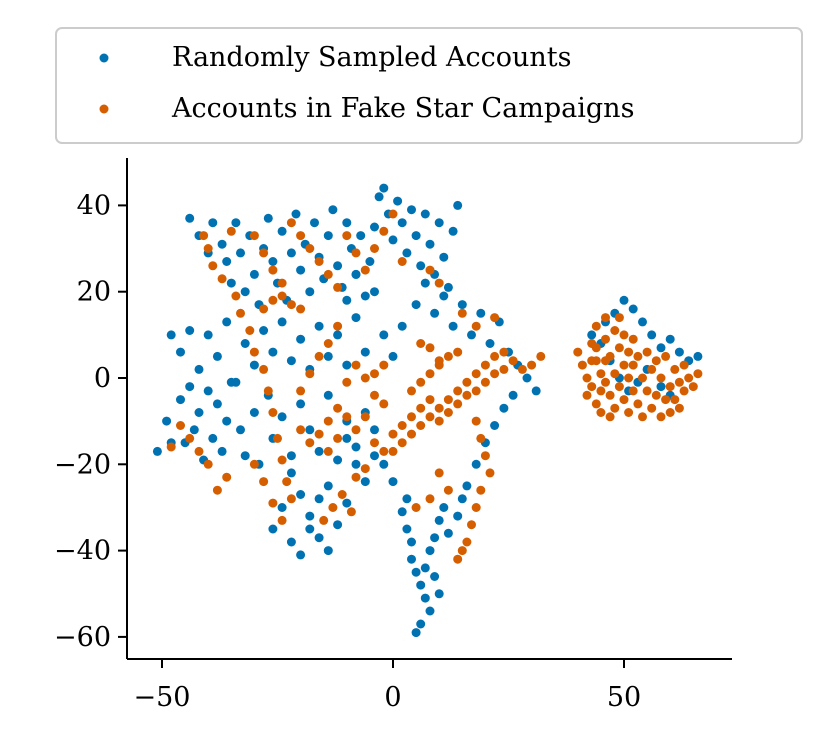  What do you see at coordinates (392, 697) in the screenshot?
I see `x-tick-label: 0` at bounding box center [392, 697].